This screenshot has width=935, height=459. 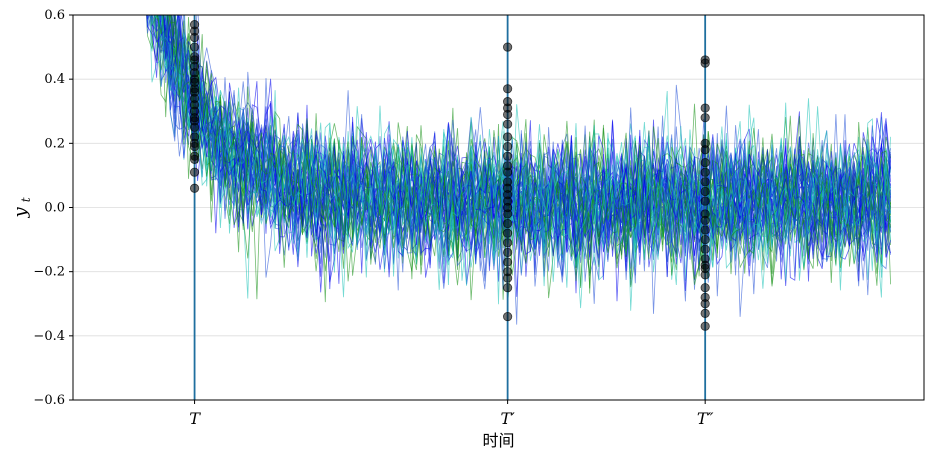 I want to click on y-tick-label-3: 0.0, so click(x=54, y=208).